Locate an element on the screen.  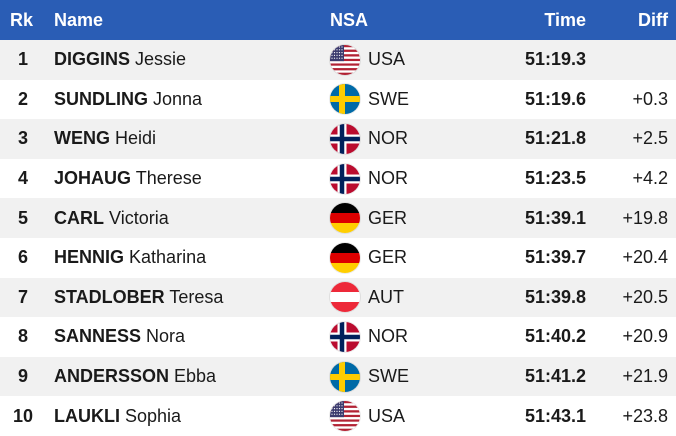
table-row: 4 JOHAUG Therese NOR 51:23.5 +4.2 is located at coordinates (338, 178).